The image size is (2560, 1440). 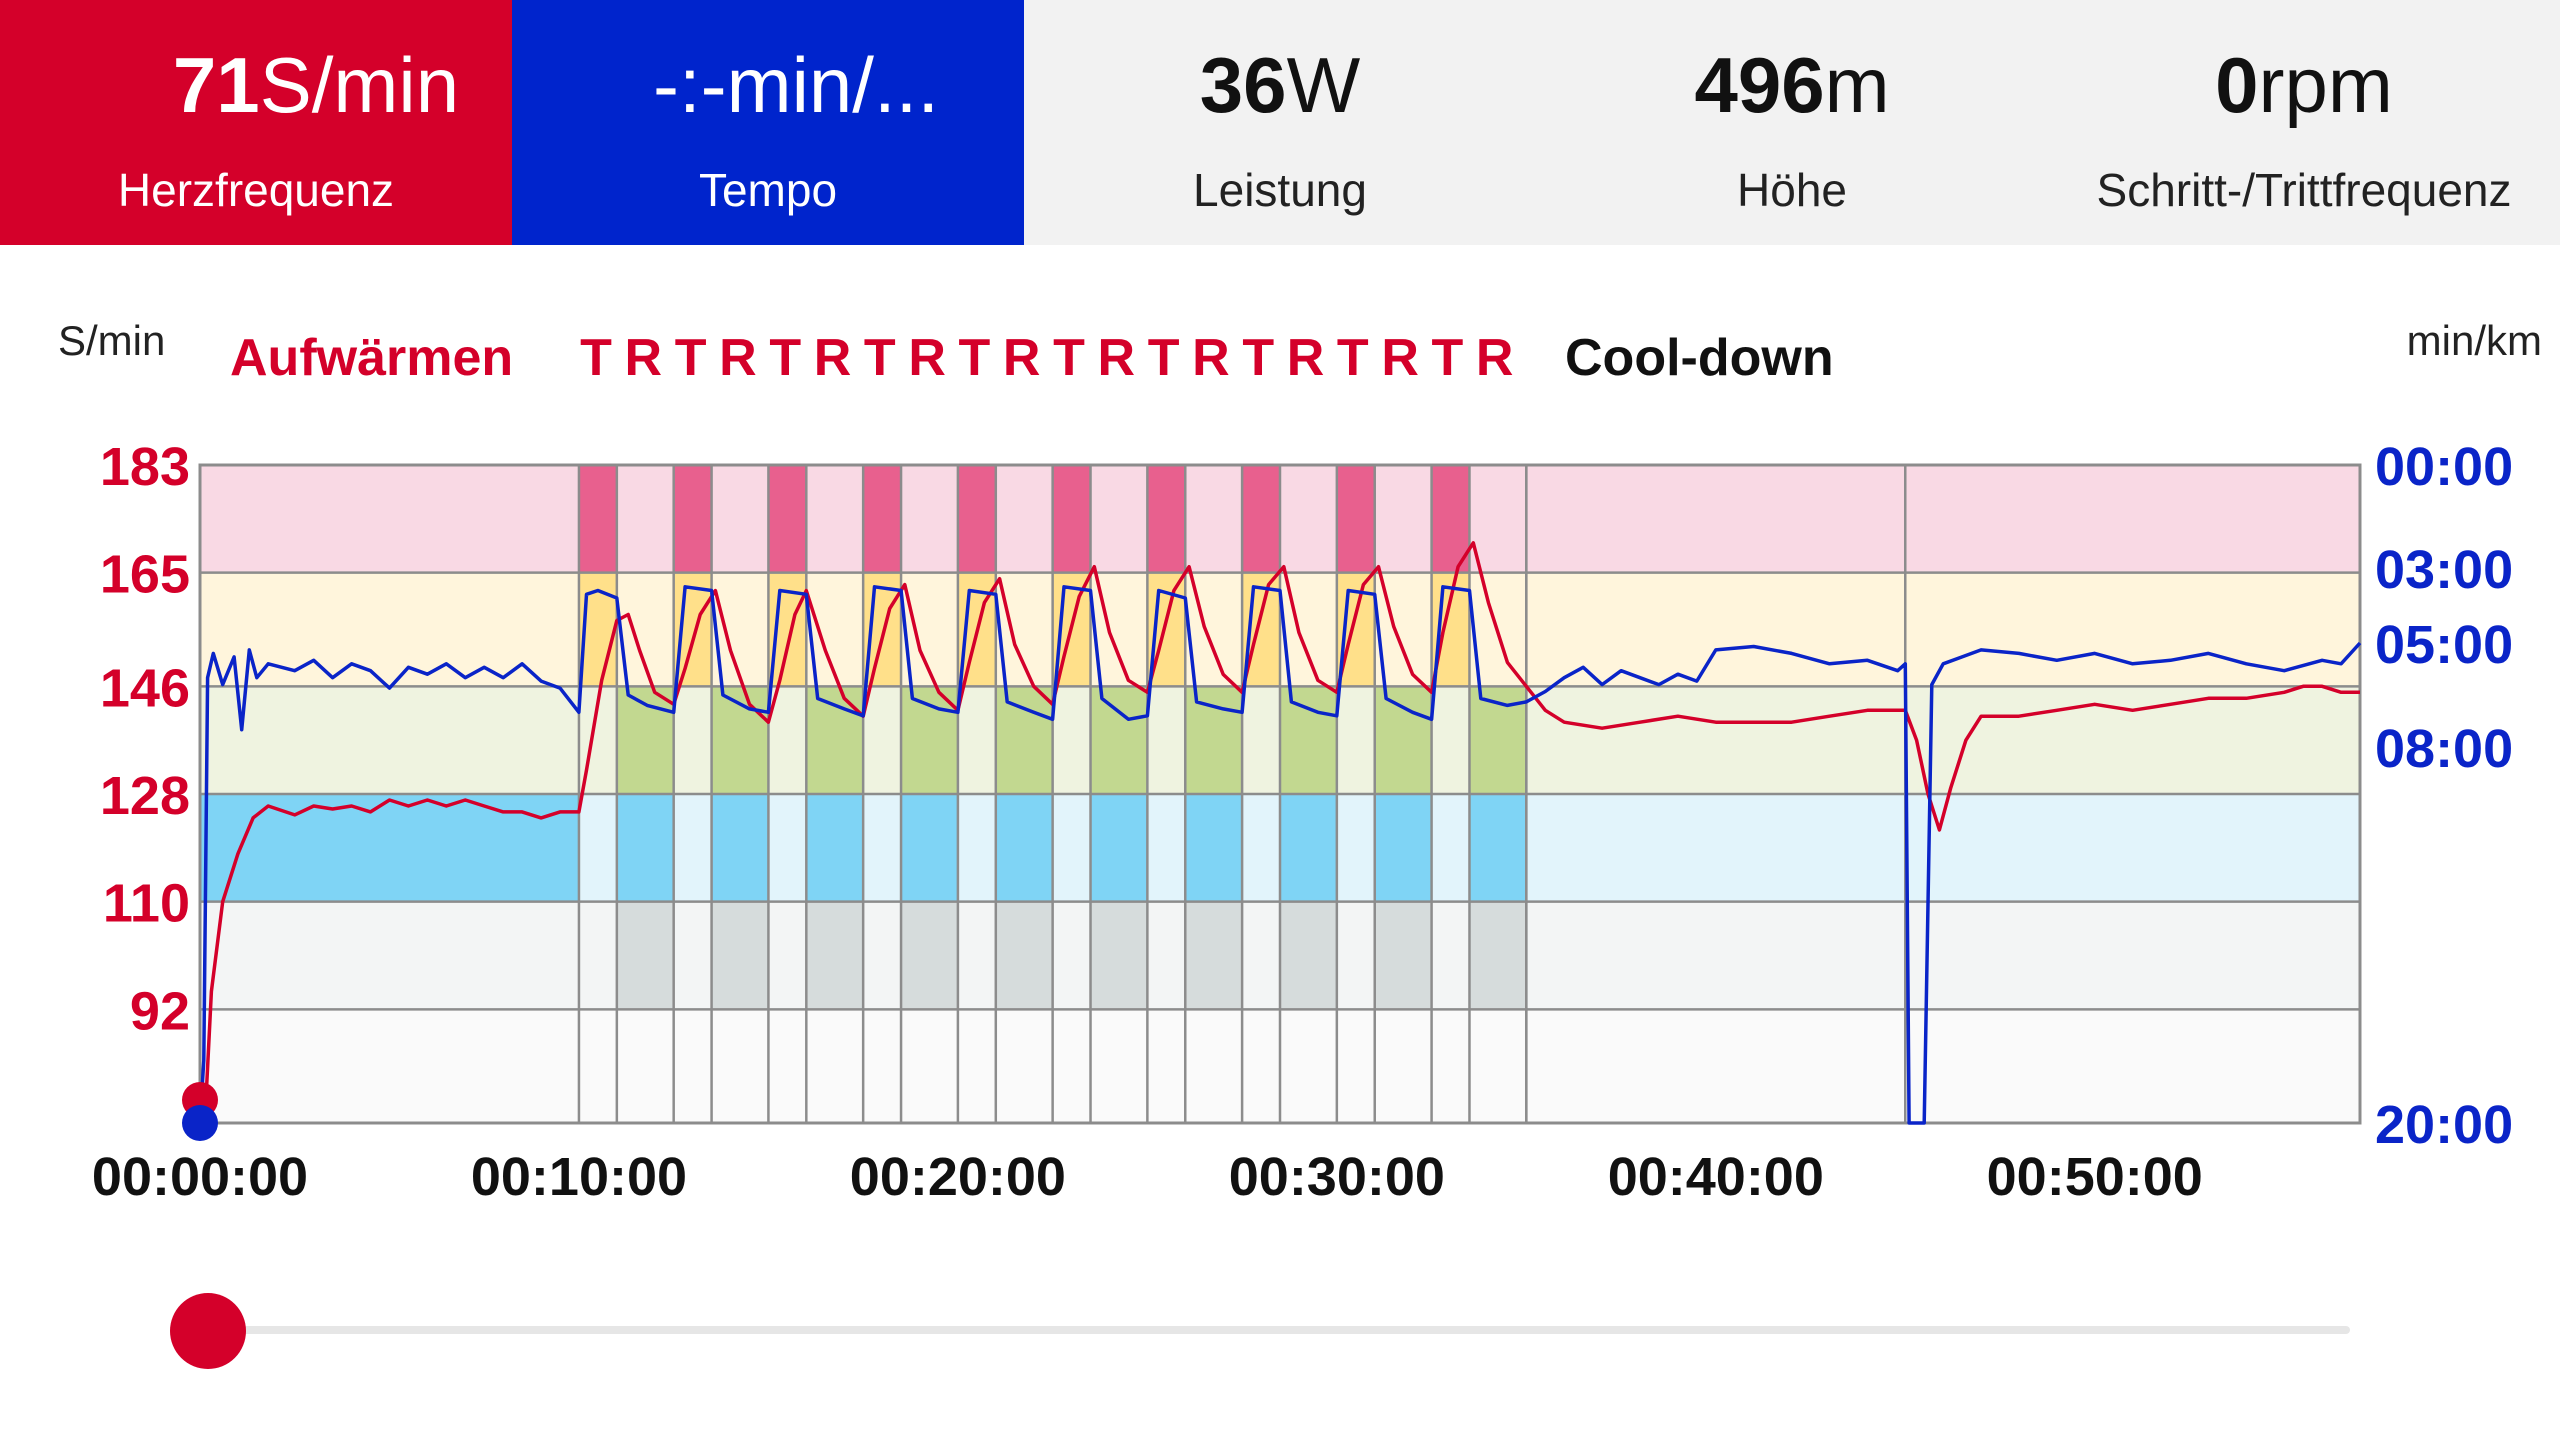 I want to click on heart-rate-label: Herzfrequenz, so click(x=256, y=190).